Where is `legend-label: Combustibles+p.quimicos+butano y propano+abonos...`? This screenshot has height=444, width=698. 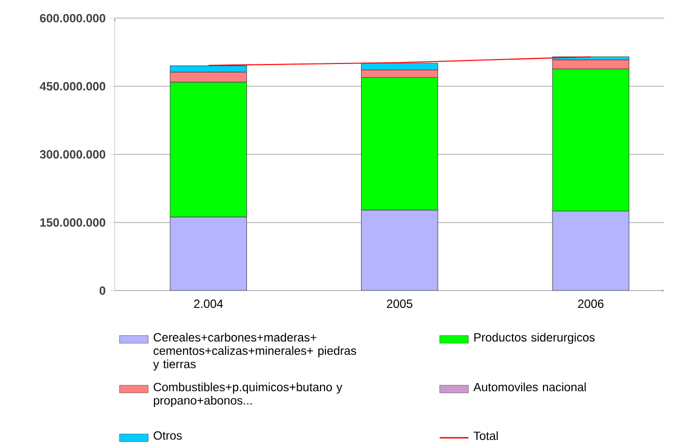
legend-label: Combustibles+p.quimicos+butano y propano+abonos... is located at coordinates (248, 395).